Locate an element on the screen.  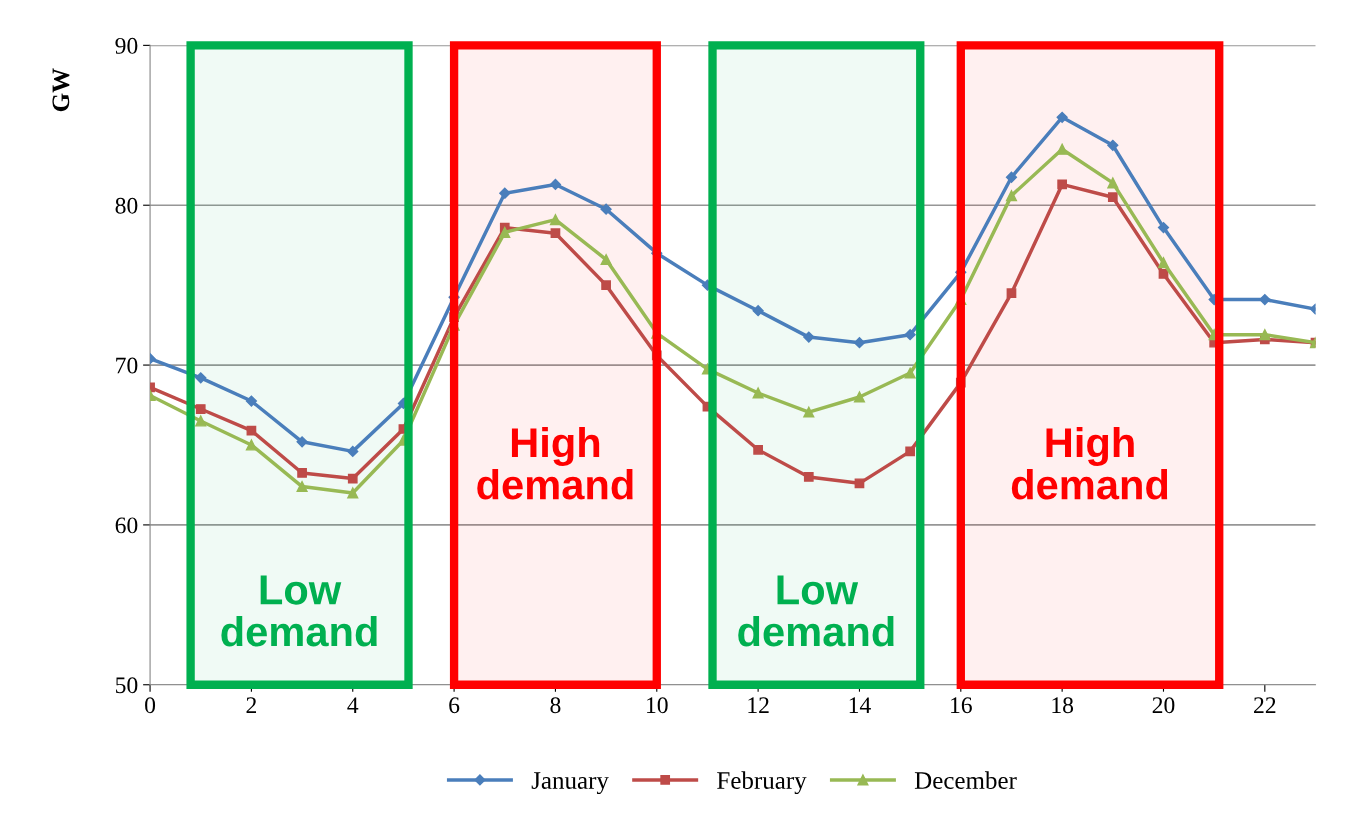
x-tick-label: 6 is located at coordinates (454, 705).